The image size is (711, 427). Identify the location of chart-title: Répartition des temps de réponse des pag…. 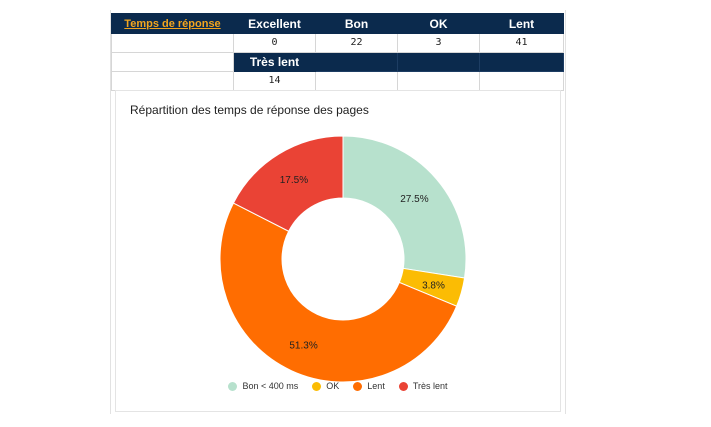
(249, 110).